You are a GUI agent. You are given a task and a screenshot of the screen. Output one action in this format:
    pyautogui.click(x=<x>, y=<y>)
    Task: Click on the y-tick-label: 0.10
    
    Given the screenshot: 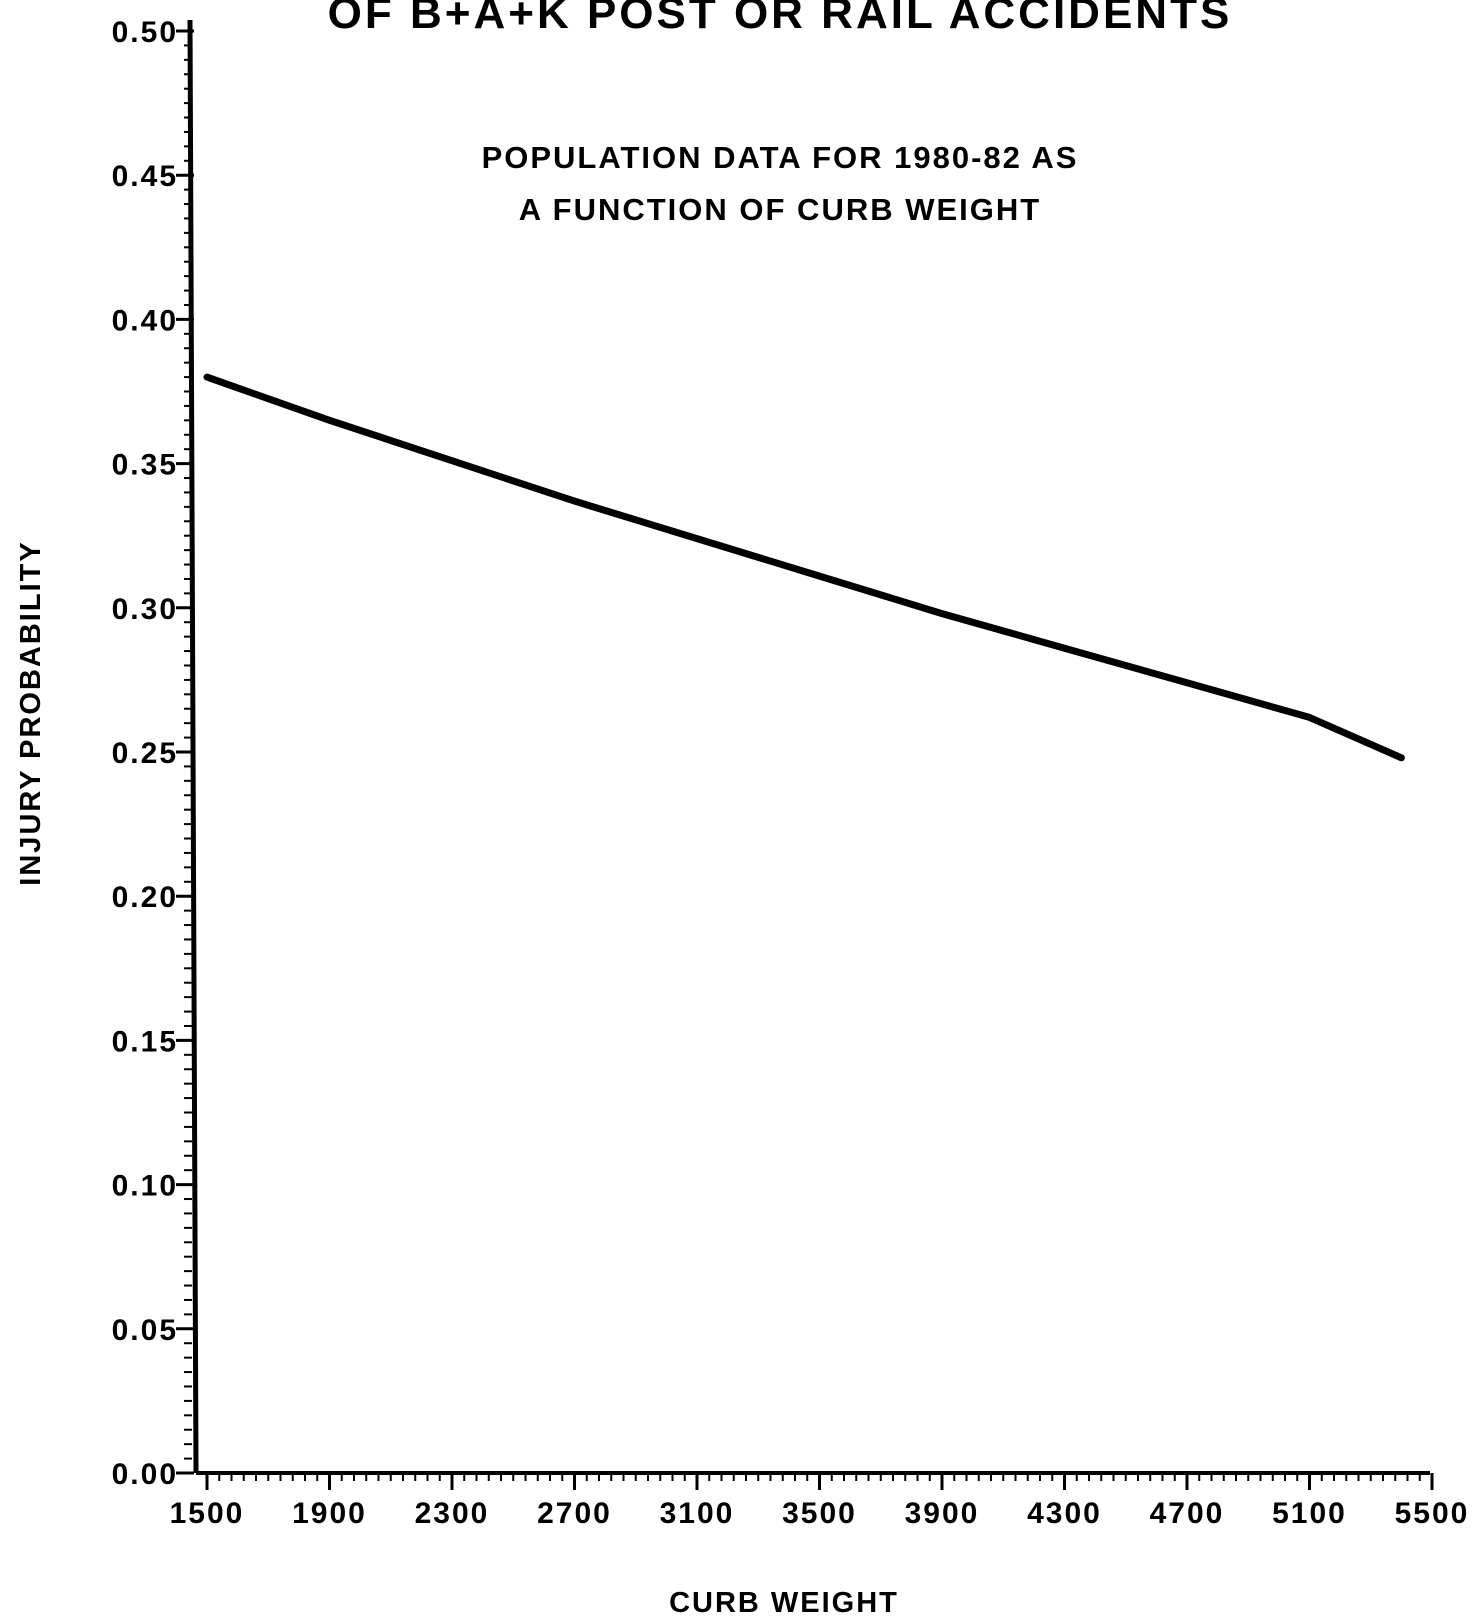 What is the action you would take?
    pyautogui.click(x=145, y=1186)
    